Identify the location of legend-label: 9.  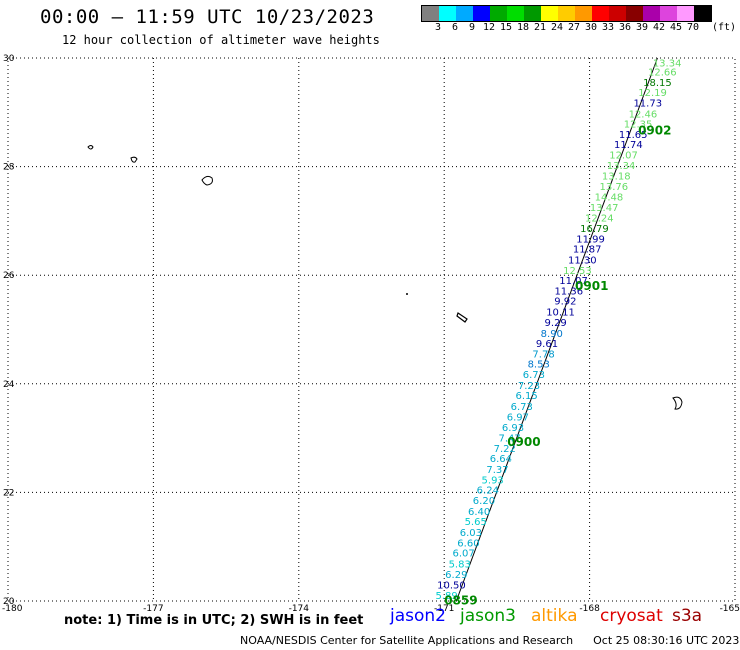
(472, 27).